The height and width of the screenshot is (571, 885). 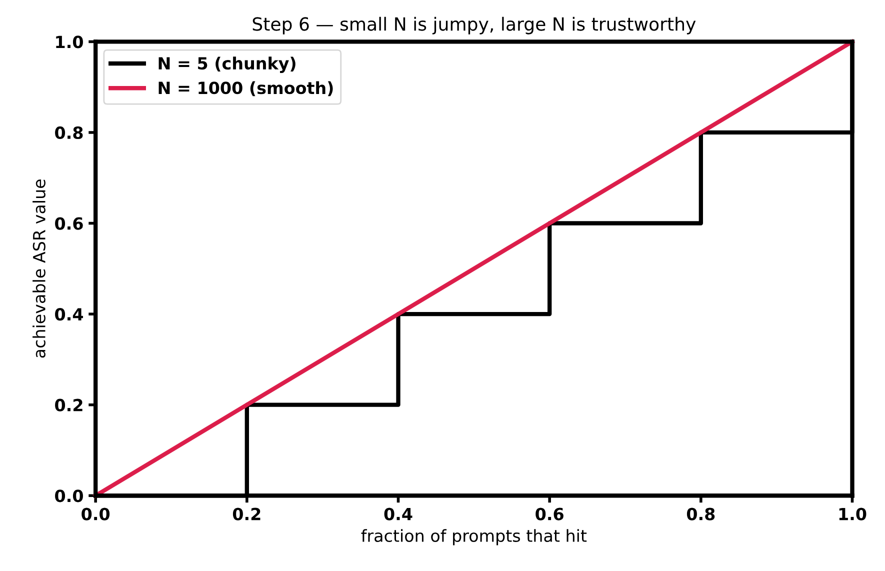 What do you see at coordinates (227, 64) in the screenshot?
I see `legend-label: N = 5 (chunky)` at bounding box center [227, 64].